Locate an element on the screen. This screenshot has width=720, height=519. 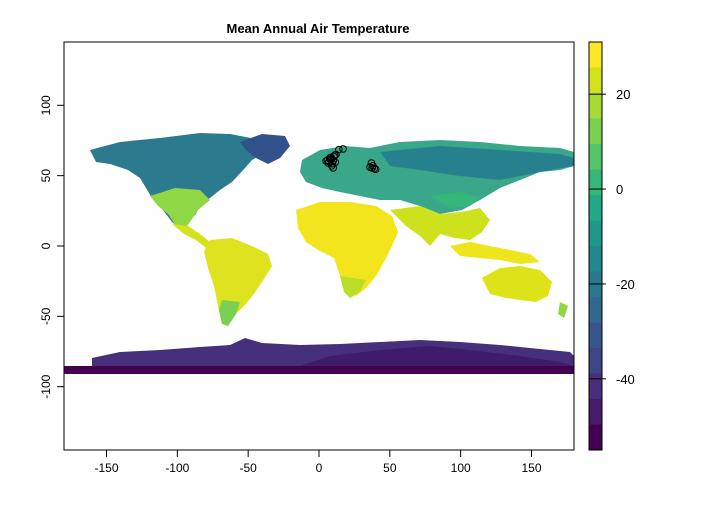
y-tick-label: 50 is located at coordinates (46, 176).